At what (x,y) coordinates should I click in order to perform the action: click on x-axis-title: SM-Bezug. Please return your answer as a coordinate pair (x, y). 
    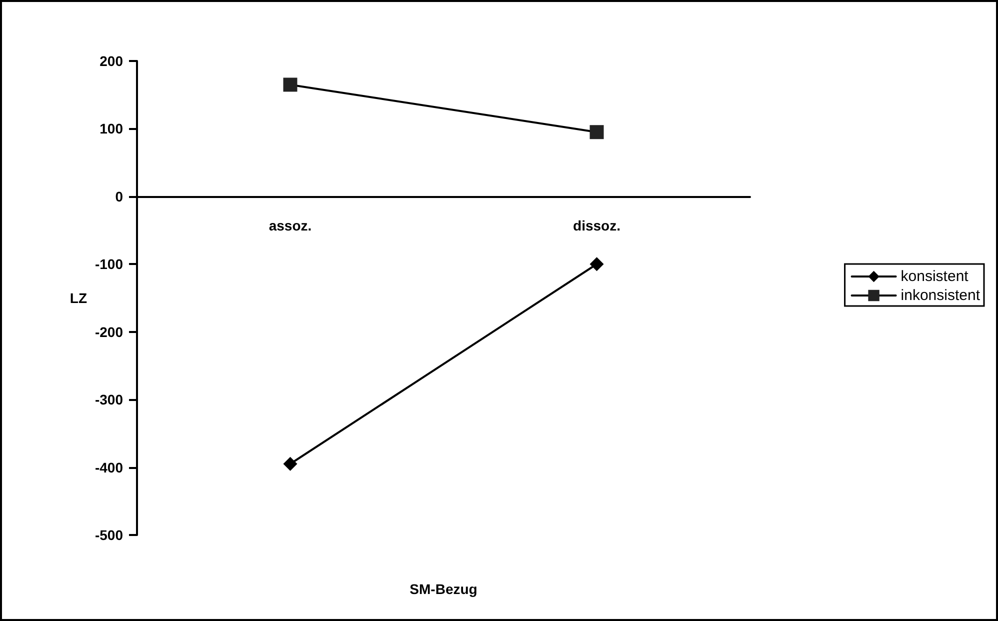
    Looking at the image, I should click on (444, 589).